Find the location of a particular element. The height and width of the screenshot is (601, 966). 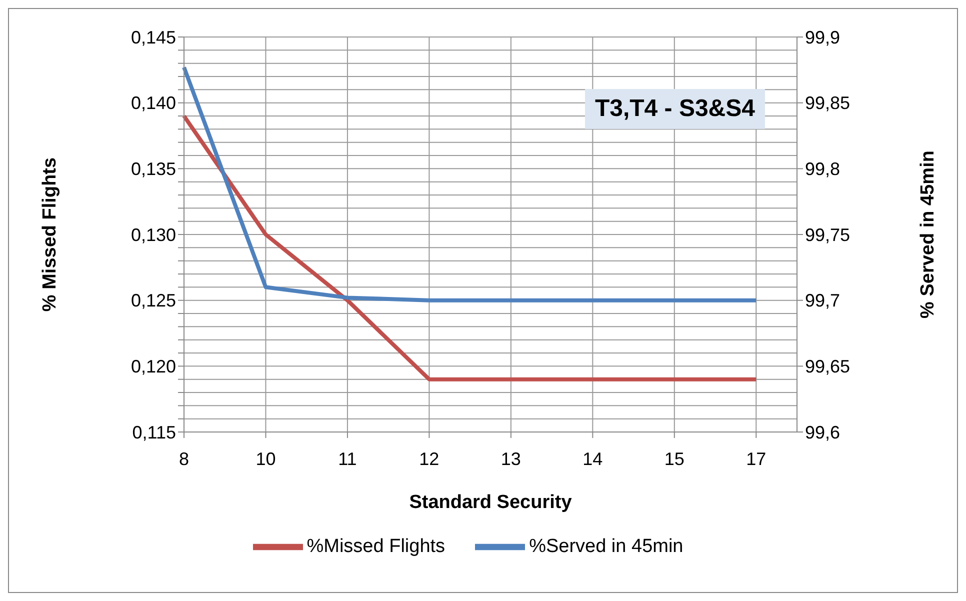

x-tick-label: 14 is located at coordinates (592, 458).